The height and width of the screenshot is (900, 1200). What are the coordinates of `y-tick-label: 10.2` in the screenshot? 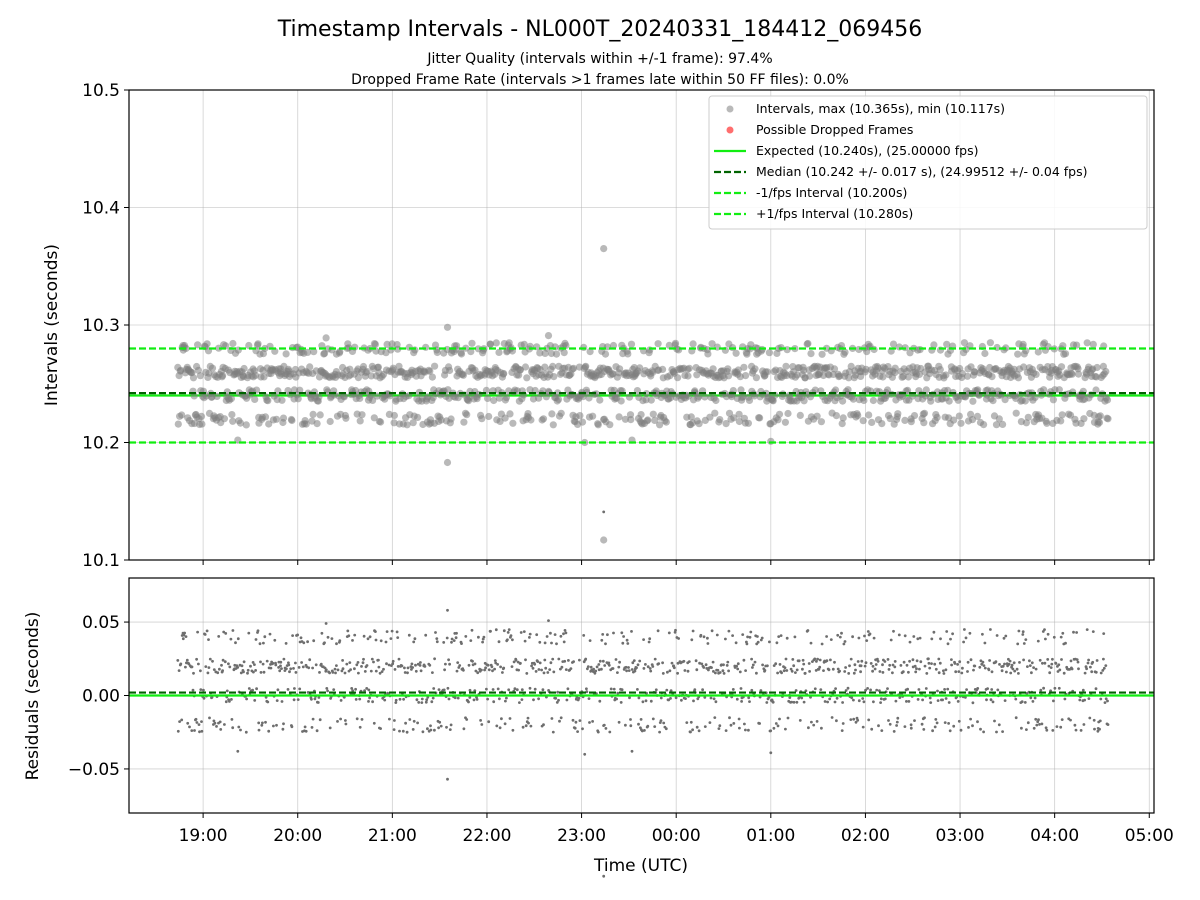 It's located at (101, 444).